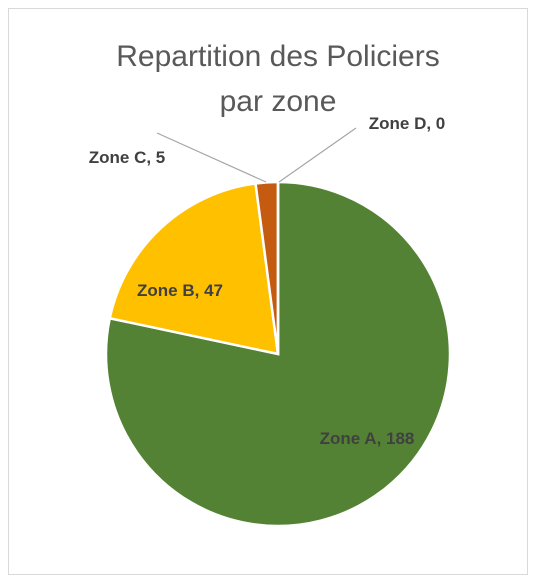  What do you see at coordinates (367, 438) in the screenshot?
I see `data-label: Zone A, 188` at bounding box center [367, 438].